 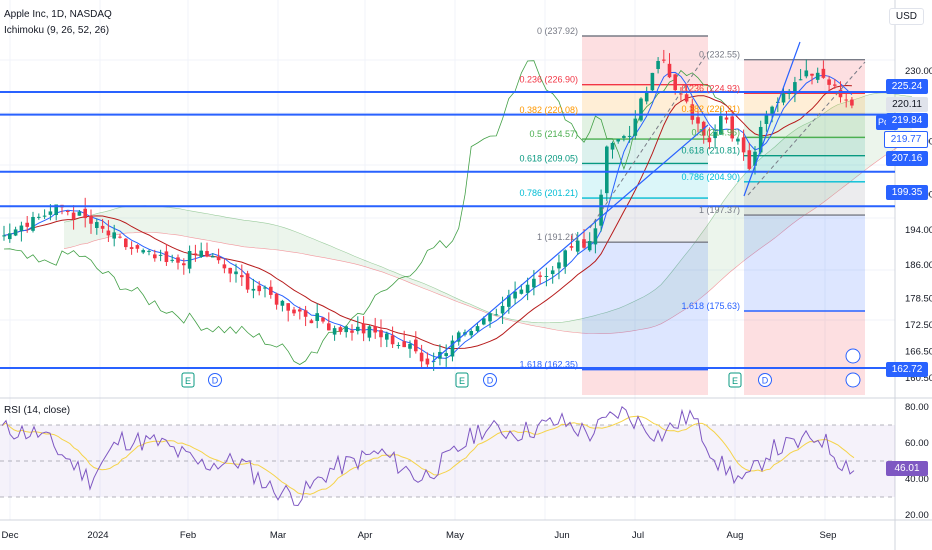 I want to click on rsi-tick: 20.00, so click(x=917, y=515).